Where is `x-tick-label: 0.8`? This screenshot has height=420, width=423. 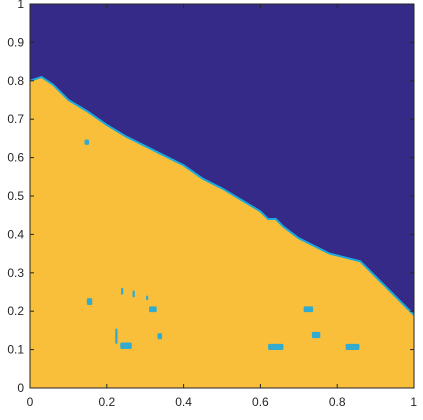
x-tick-label: 0.8 is located at coordinates (337, 402).